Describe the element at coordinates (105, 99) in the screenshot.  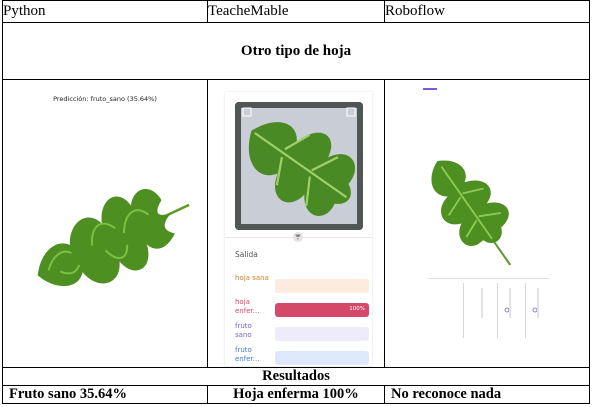
I see `prediction-caption: Predicción: fruto_sano (35.64%)` at that location.